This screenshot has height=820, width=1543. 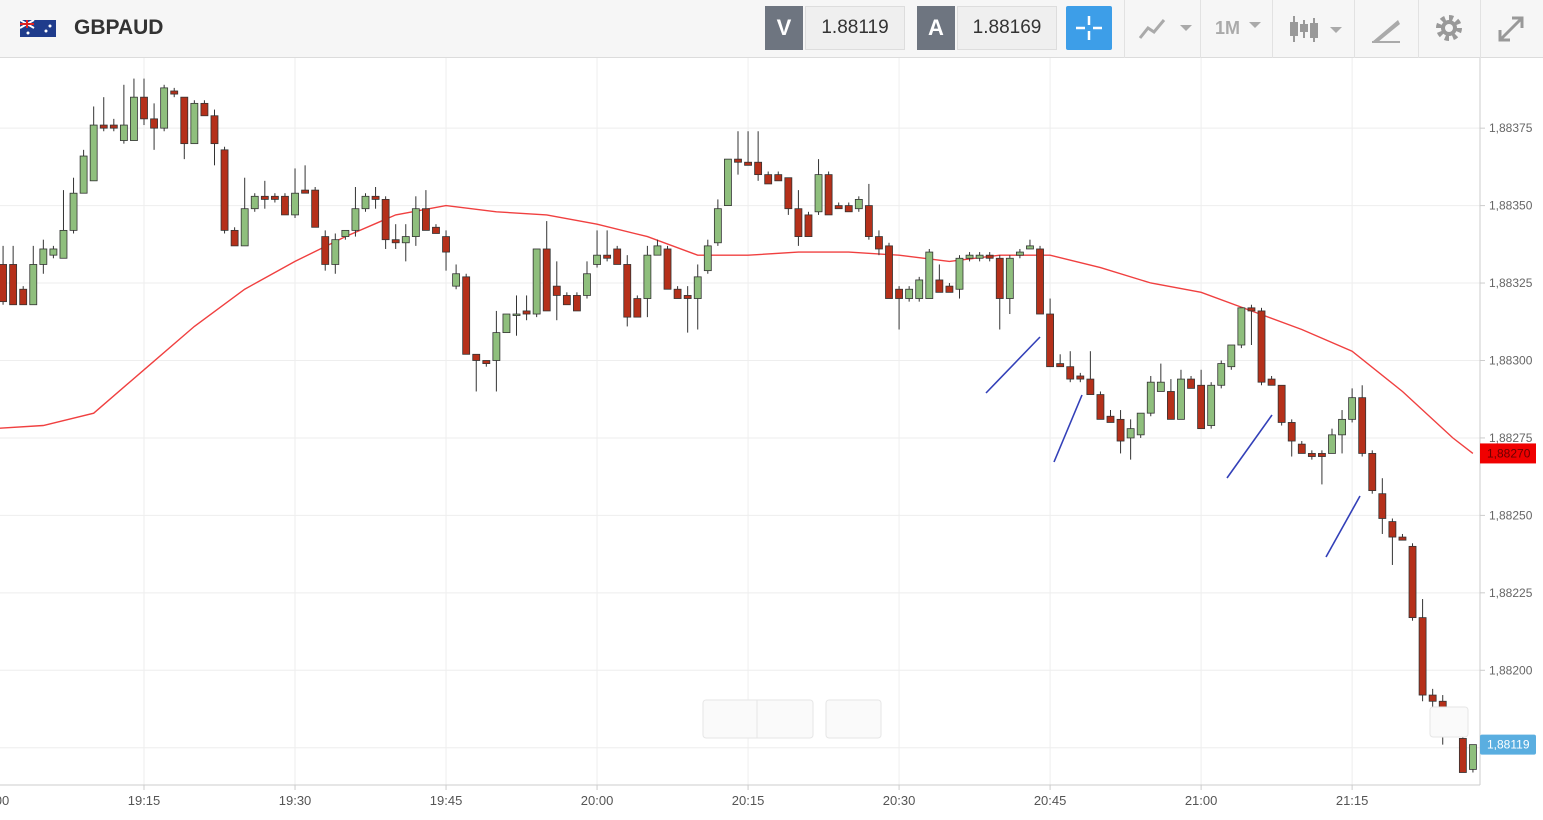 What do you see at coordinates (1511, 593) in the screenshot?
I see `y-tick-label: 1,88225` at bounding box center [1511, 593].